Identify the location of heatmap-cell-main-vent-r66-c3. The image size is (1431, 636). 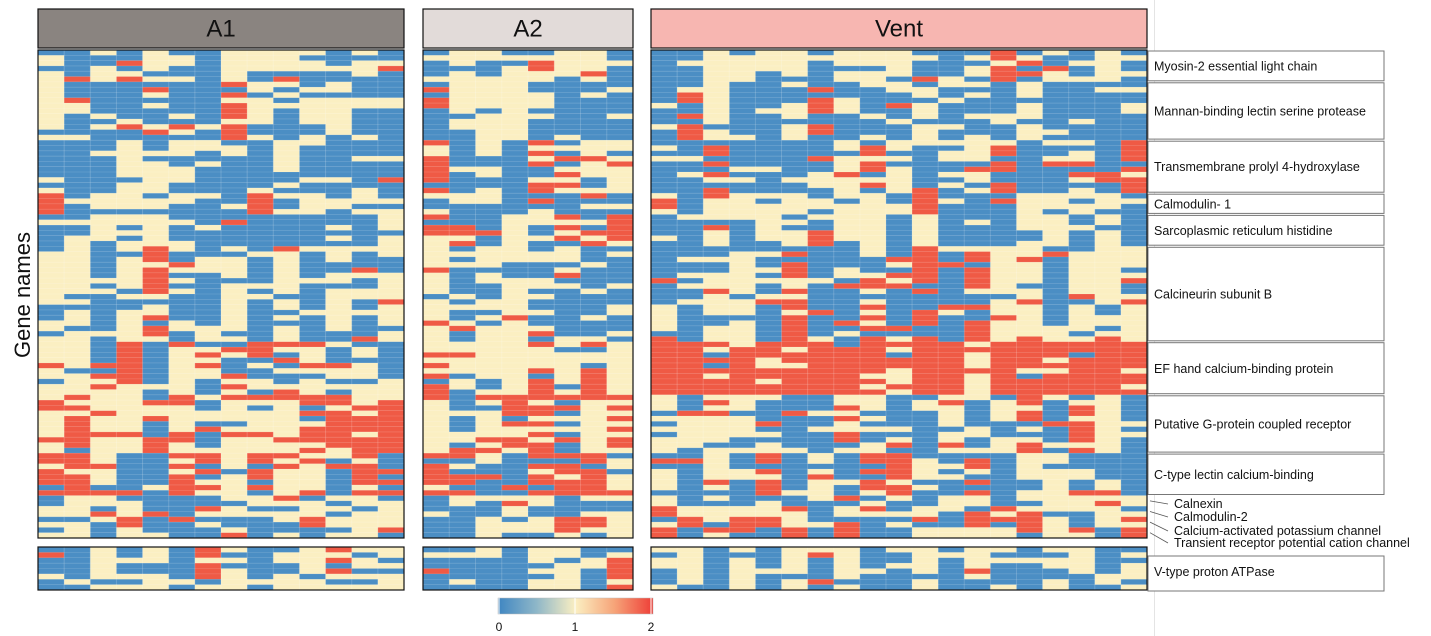
(742, 403).